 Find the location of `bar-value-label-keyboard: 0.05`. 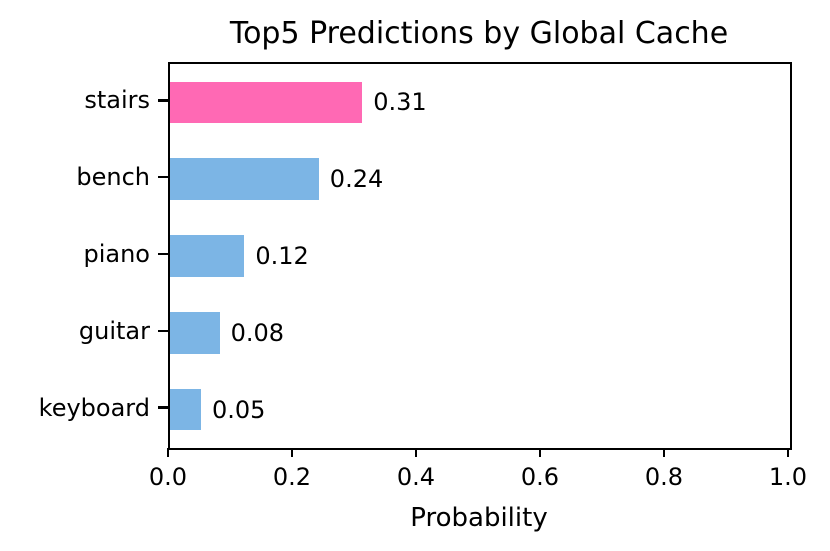

bar-value-label-keyboard: 0.05 is located at coordinates (239, 409).